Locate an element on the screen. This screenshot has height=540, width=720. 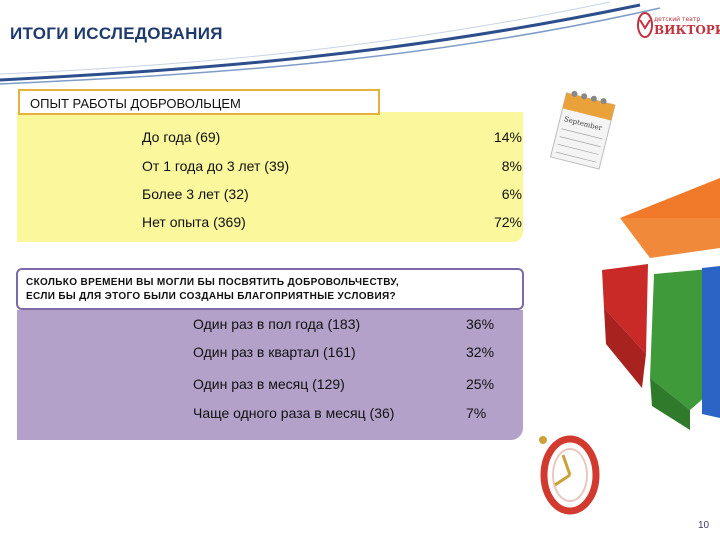
section1-heading: ОПЫТ РАБОТЫ ДОБРОВОЛЬЦЕМ is located at coordinates (199, 102).